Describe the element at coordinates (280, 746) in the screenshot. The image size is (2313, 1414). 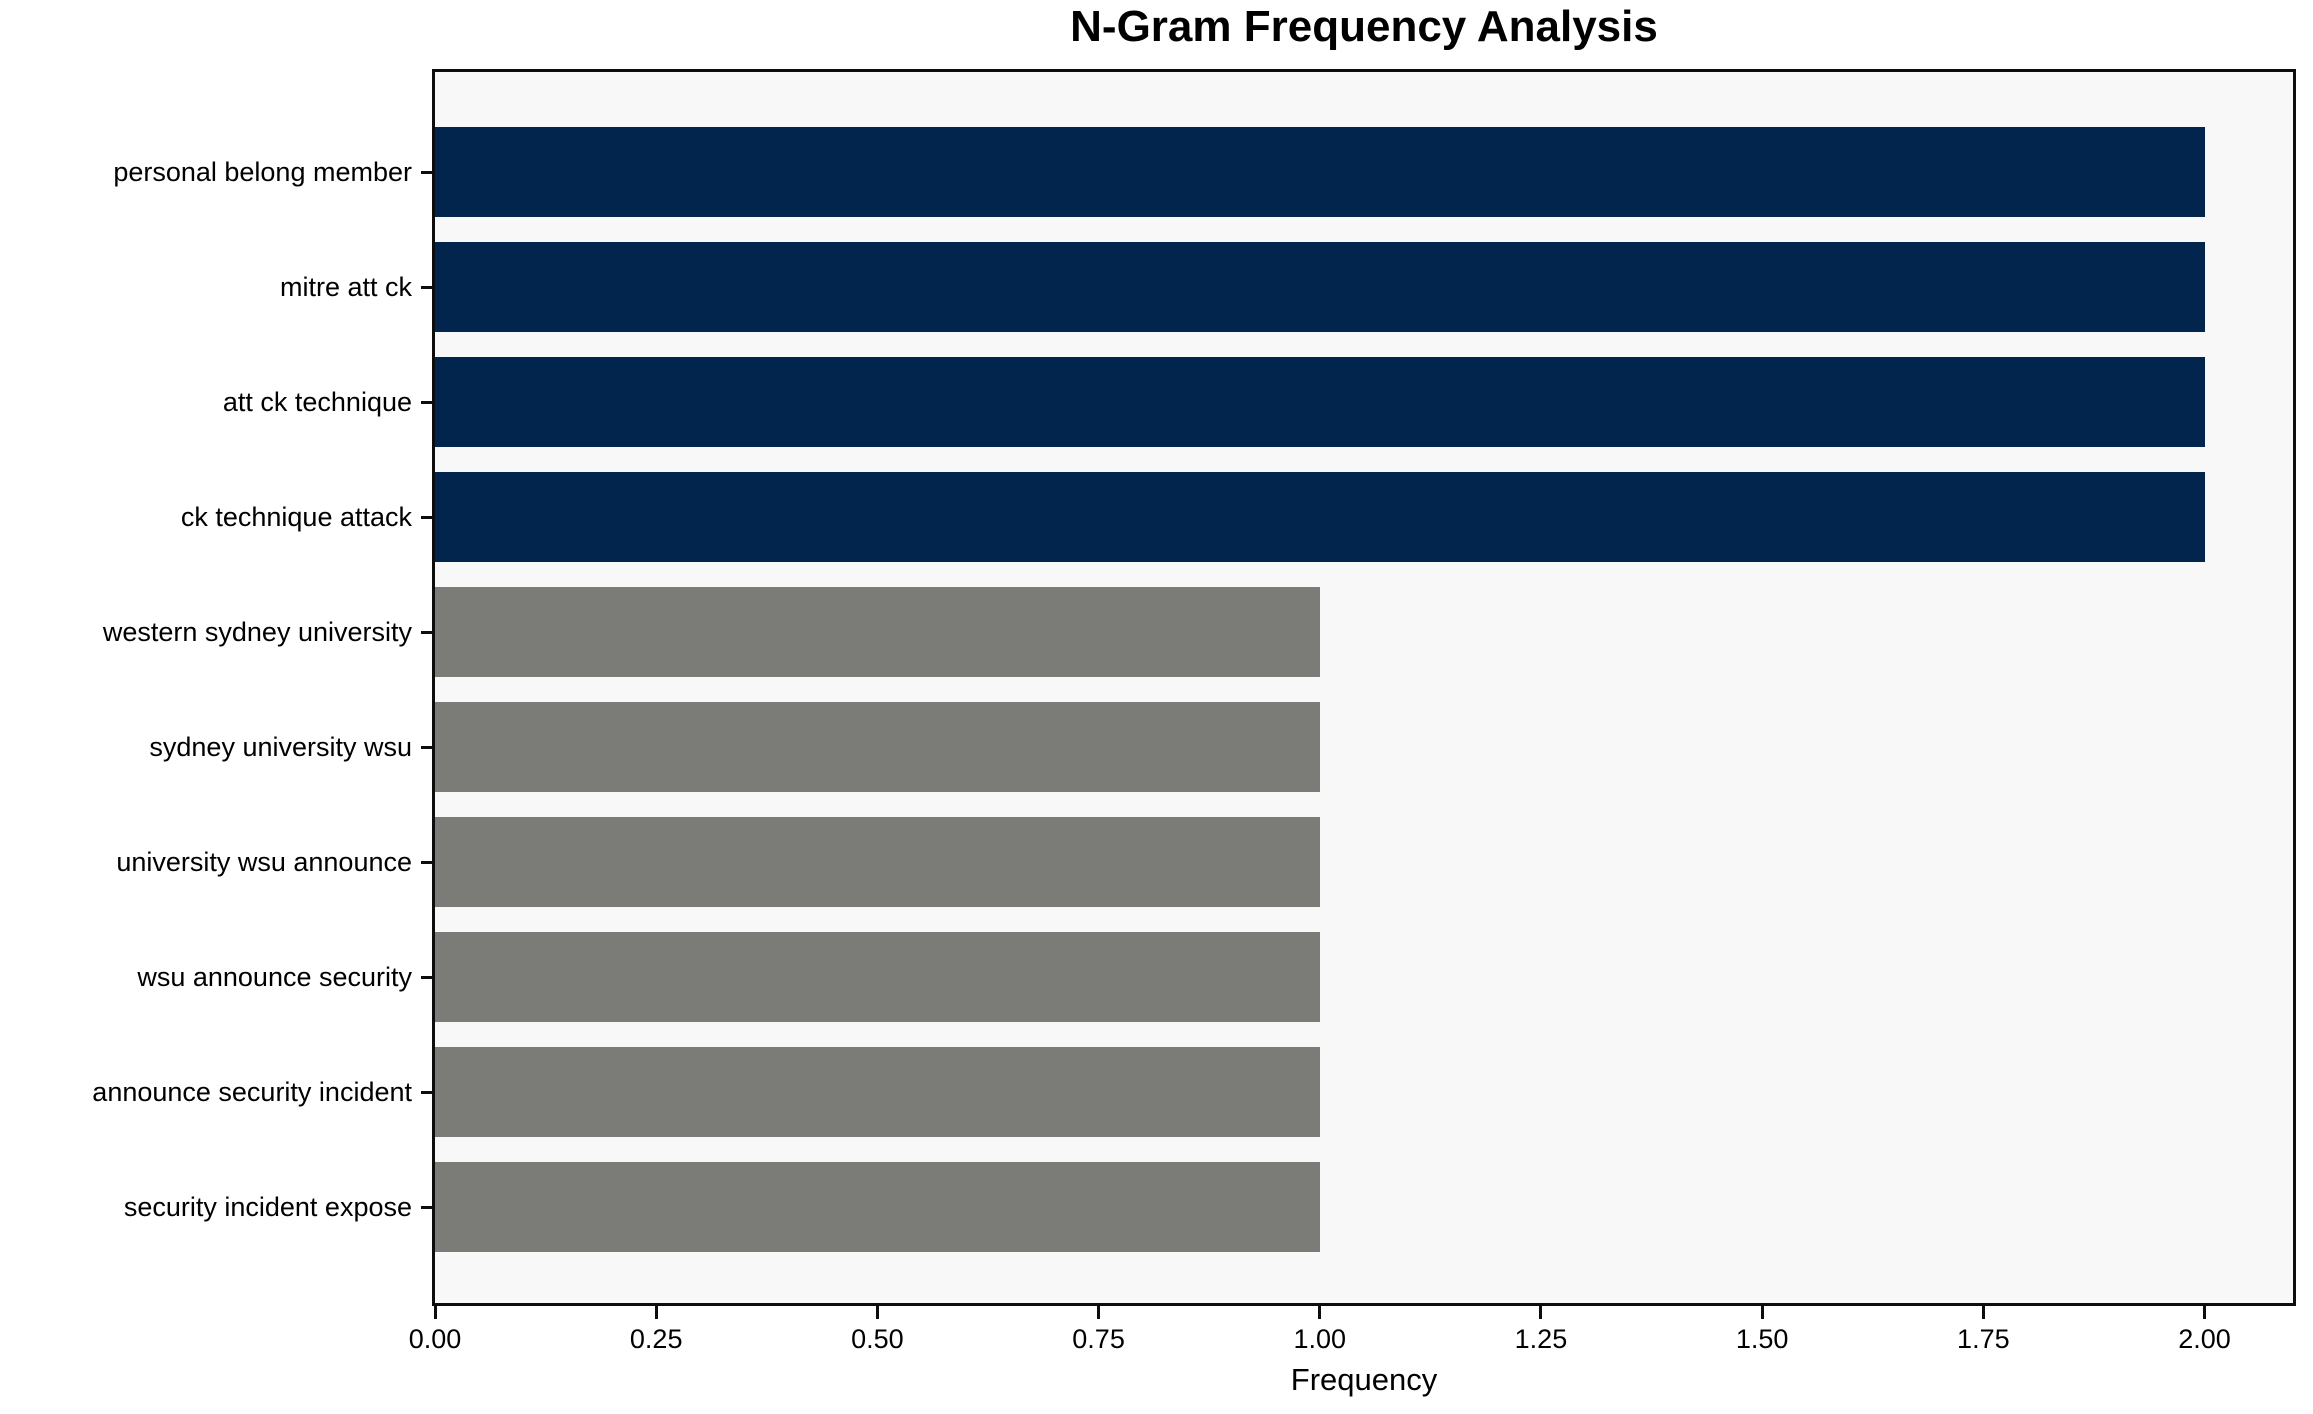
I see `category-label: sydney university wsu` at that location.